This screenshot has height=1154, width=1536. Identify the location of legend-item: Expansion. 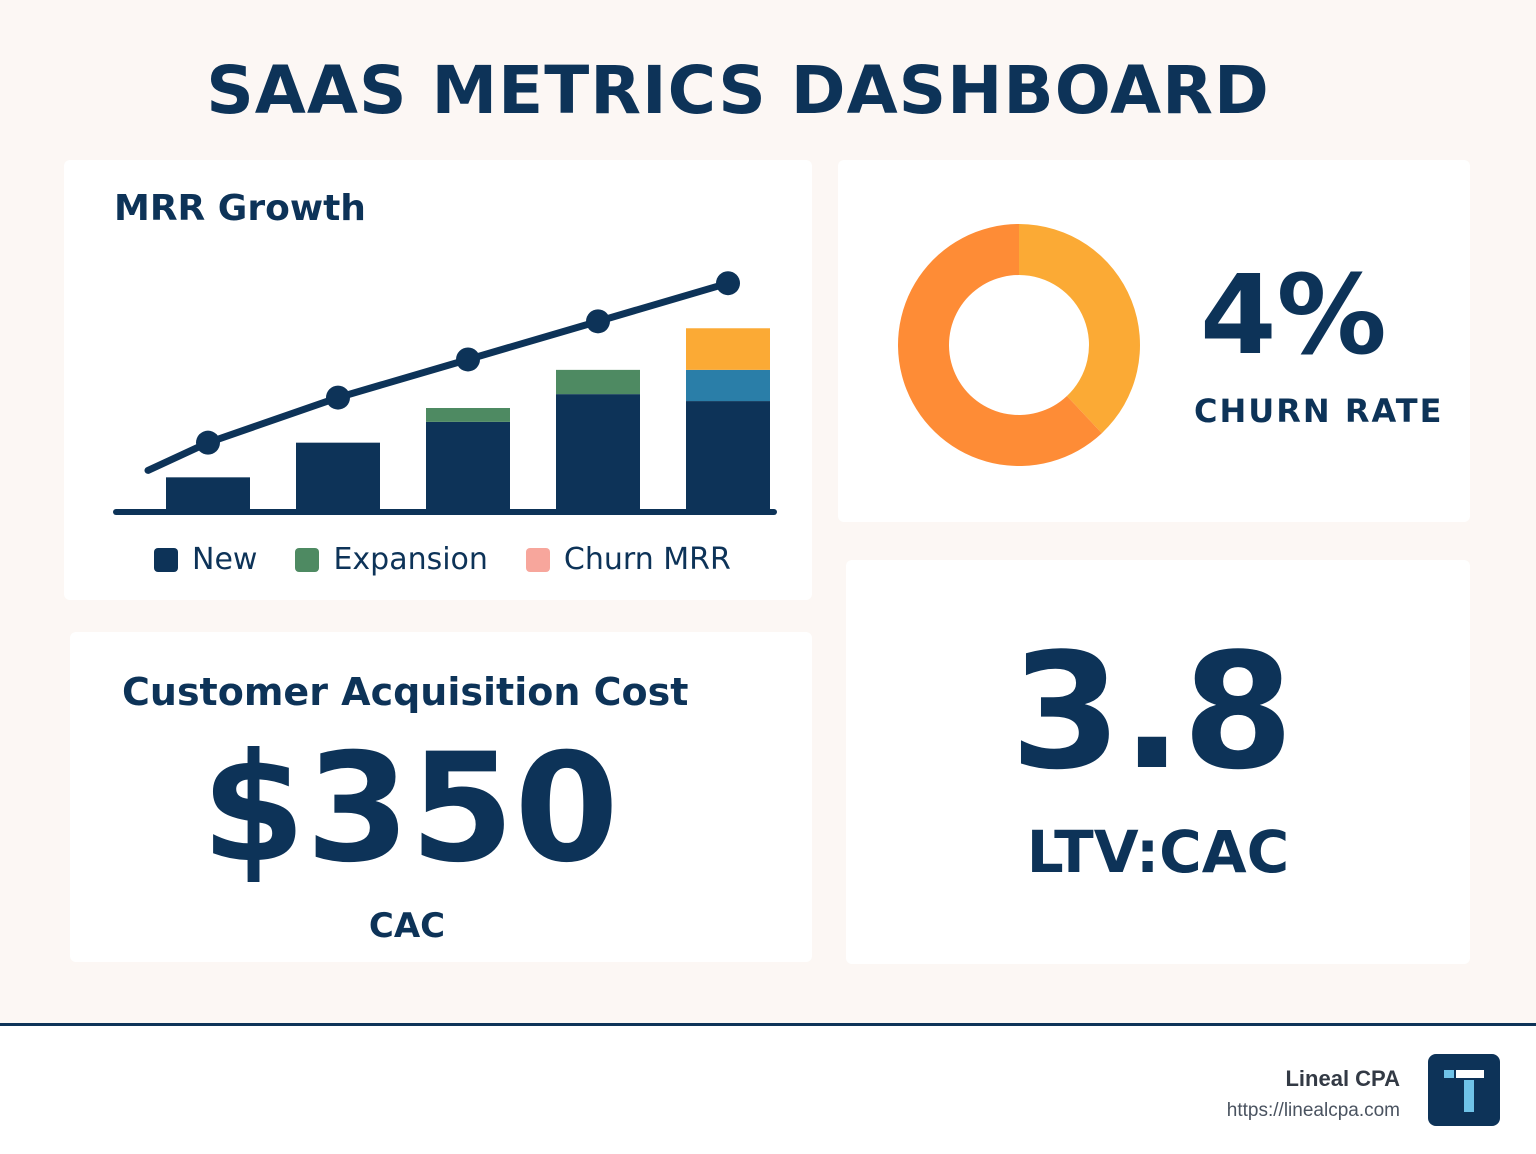
(391, 559).